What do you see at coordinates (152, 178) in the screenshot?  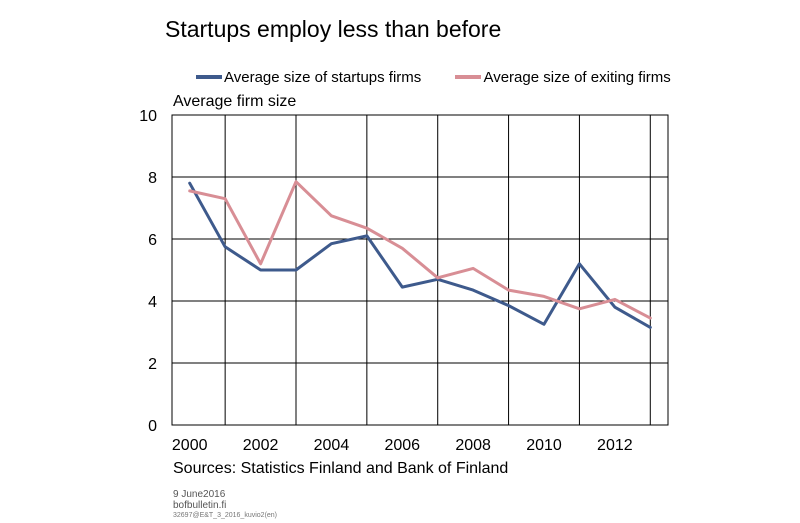 I see `y-tick-label: 8` at bounding box center [152, 178].